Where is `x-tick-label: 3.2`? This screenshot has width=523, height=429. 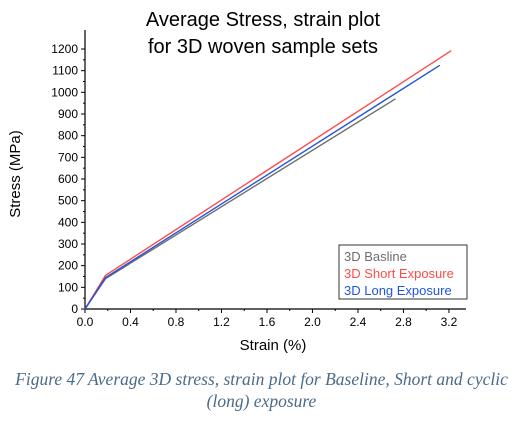 x-tick-label: 3.2 is located at coordinates (449, 322).